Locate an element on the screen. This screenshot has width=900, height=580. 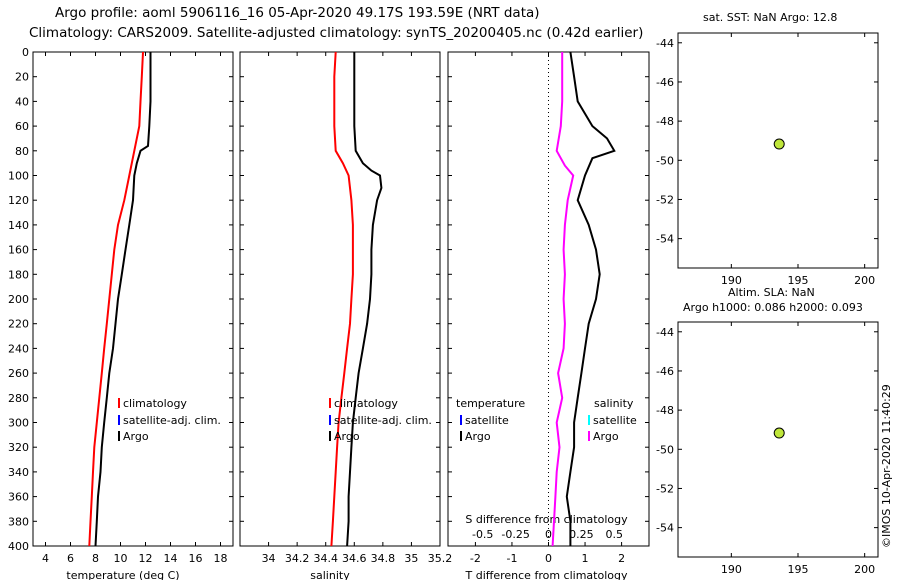
depth-y-label: 180 is located at coordinates (18, 274).